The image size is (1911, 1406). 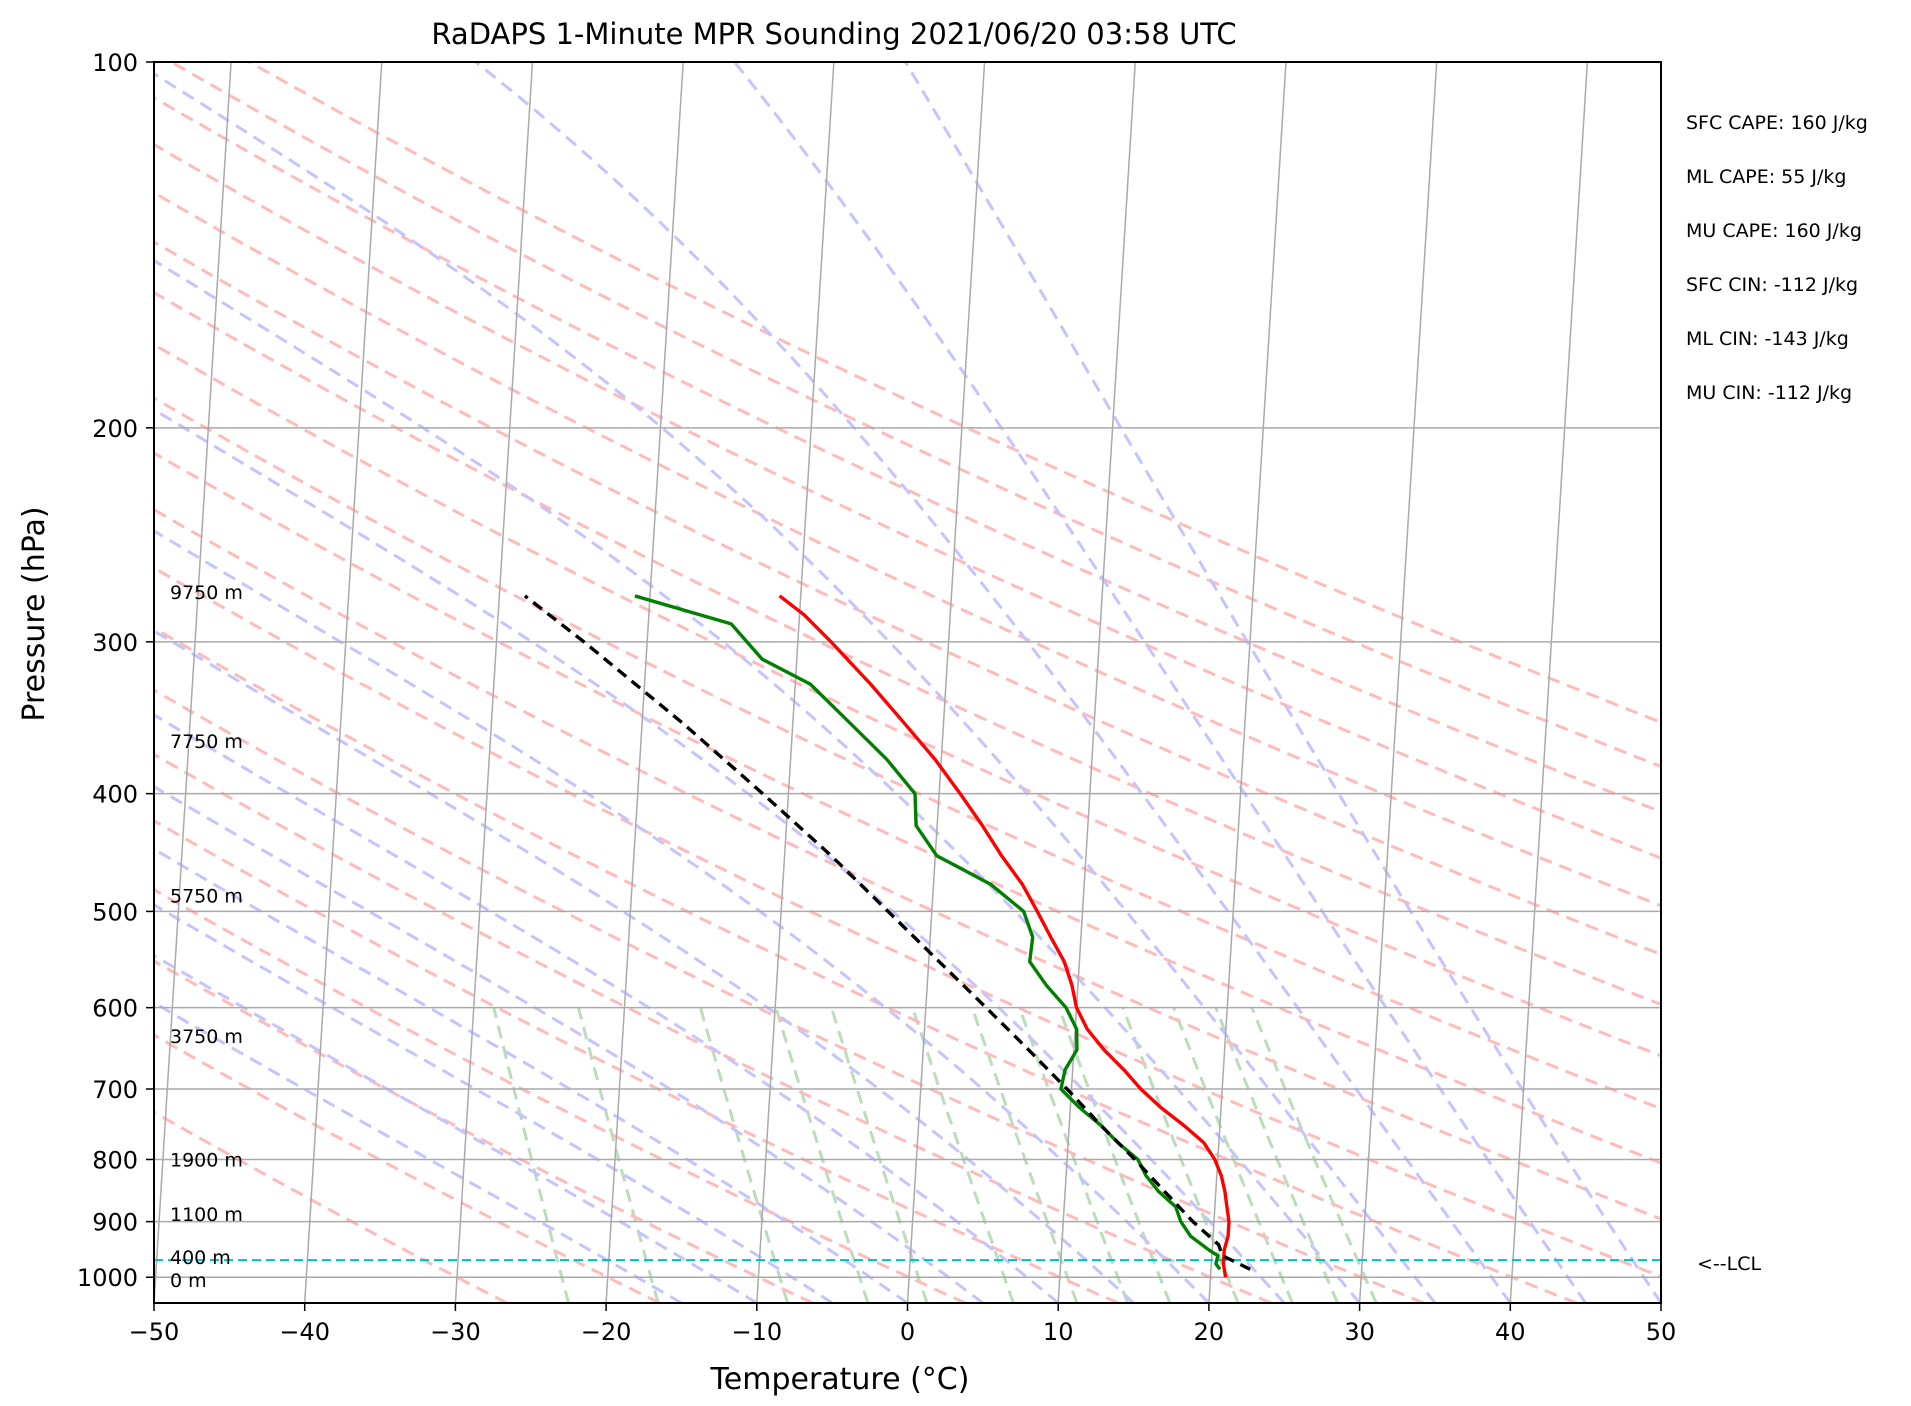 I want to click on stat-line: ML CAPE: 55 J/kg, so click(x=1766, y=177).